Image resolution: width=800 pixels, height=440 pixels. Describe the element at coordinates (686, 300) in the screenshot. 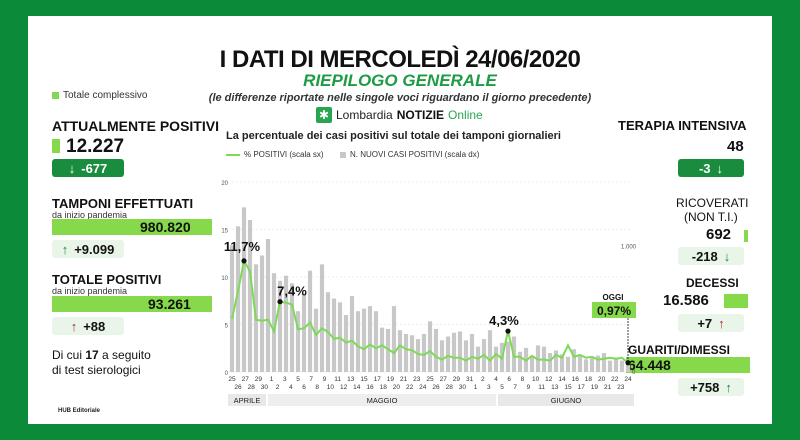

I see `dec-value: 16.586` at that location.